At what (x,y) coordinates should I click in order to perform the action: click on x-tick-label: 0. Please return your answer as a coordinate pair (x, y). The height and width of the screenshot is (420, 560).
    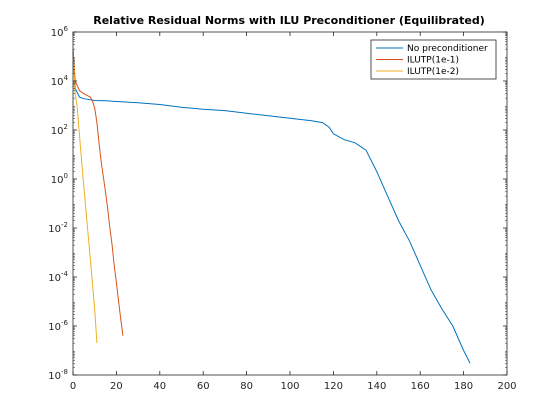
    Looking at the image, I should click on (73, 386).